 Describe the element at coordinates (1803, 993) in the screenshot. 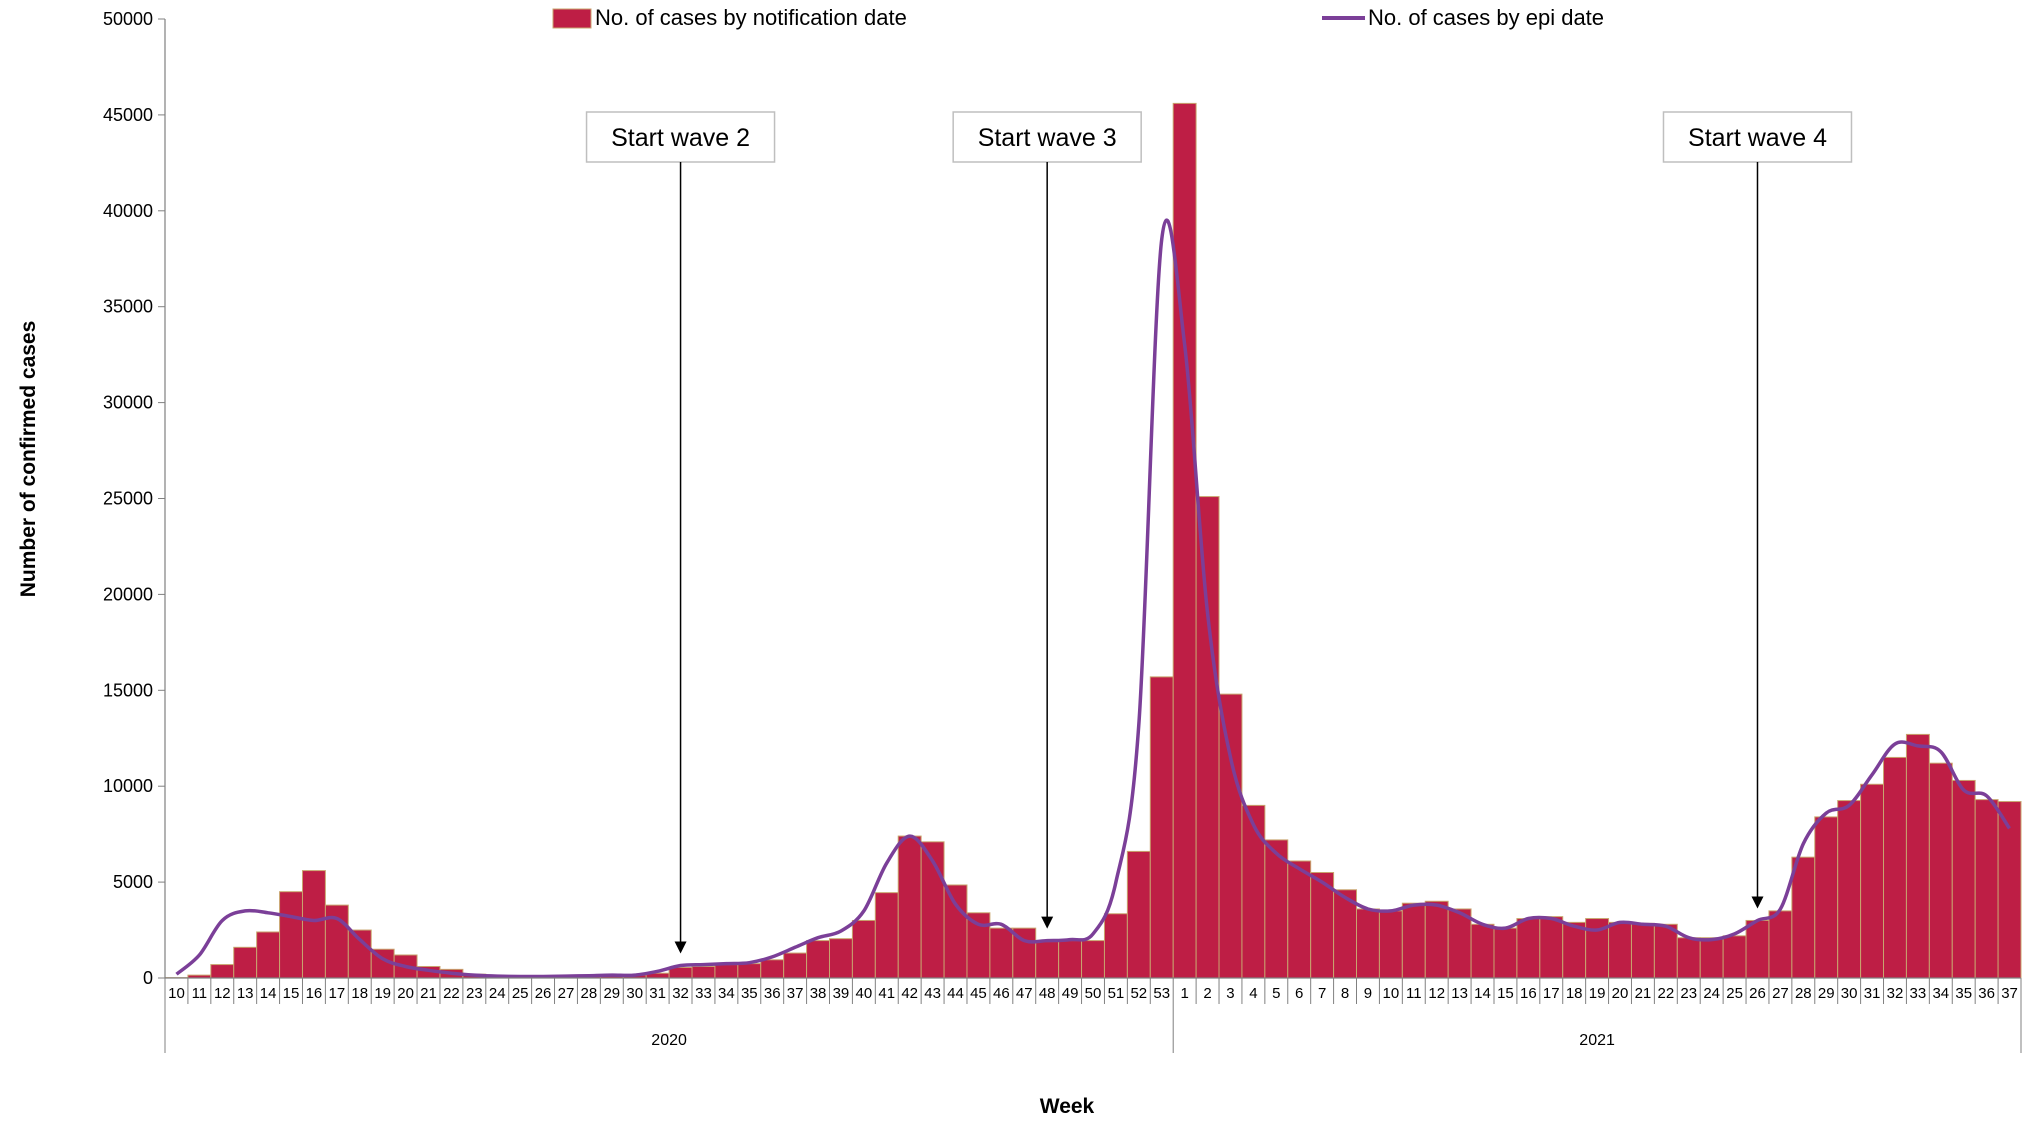

I see `x-tick-label: 28` at that location.